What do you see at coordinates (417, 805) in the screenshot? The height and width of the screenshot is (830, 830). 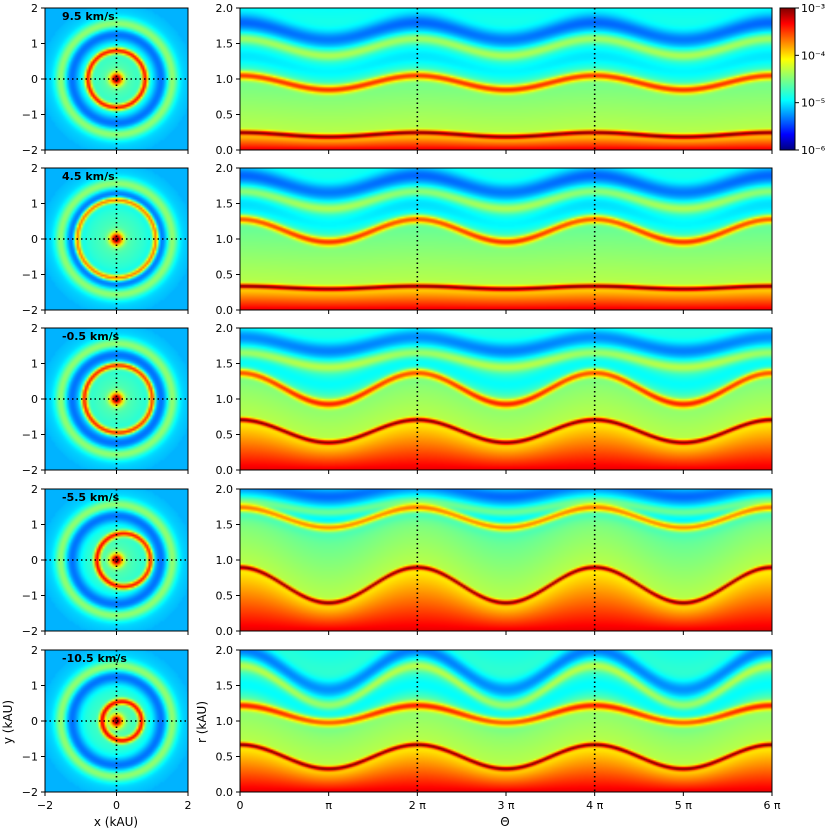 I see `right-xtick-label: 2 π` at bounding box center [417, 805].